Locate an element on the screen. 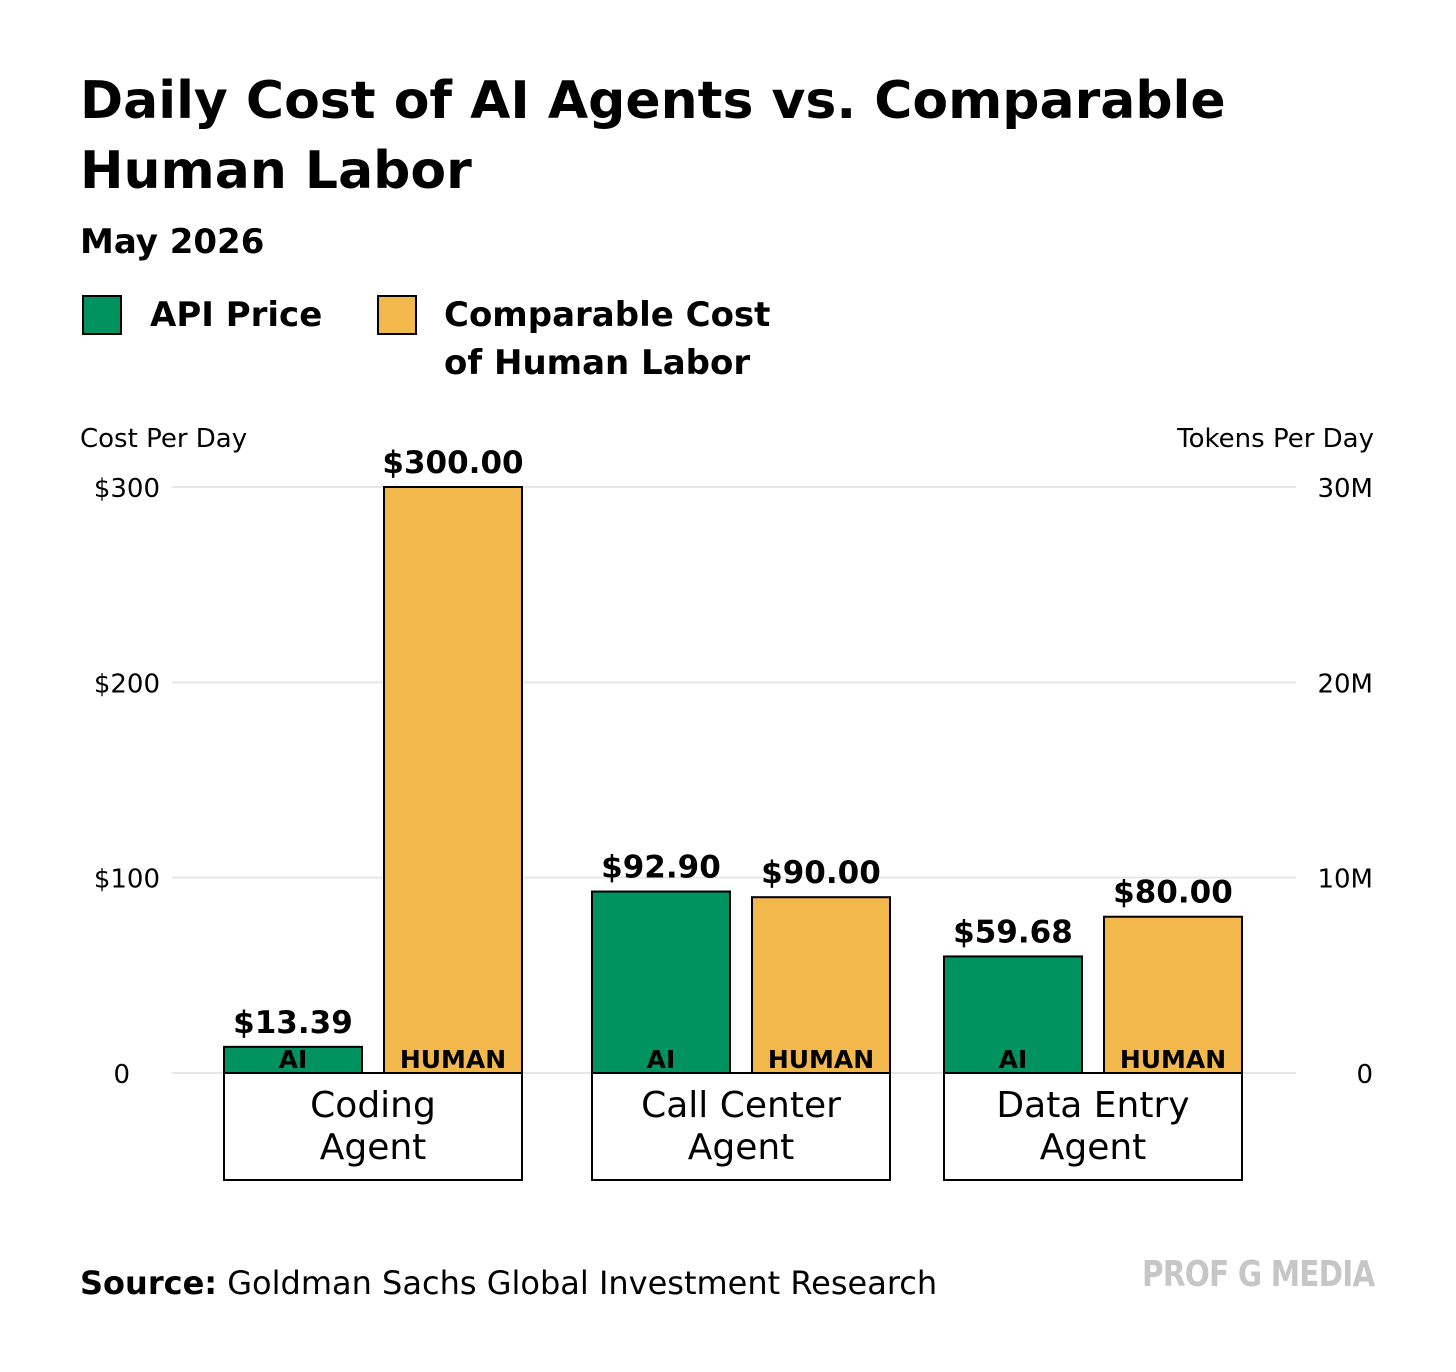  y2-tick-label: 30M is located at coordinates (1345, 489).